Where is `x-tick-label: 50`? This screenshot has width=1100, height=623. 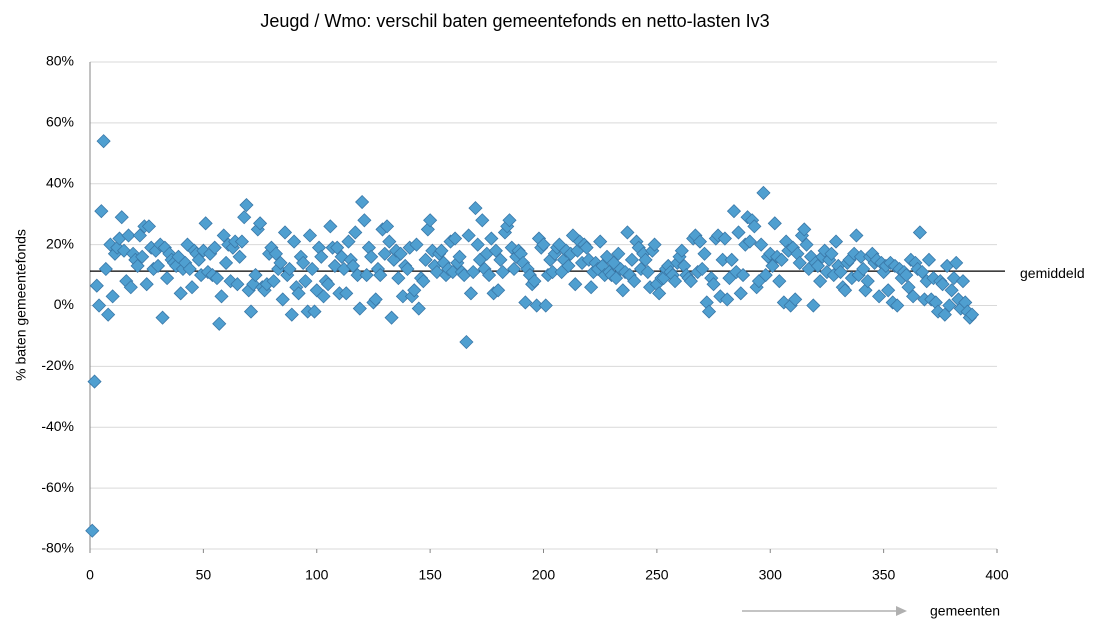 x-tick-label: 50 is located at coordinates (204, 575).